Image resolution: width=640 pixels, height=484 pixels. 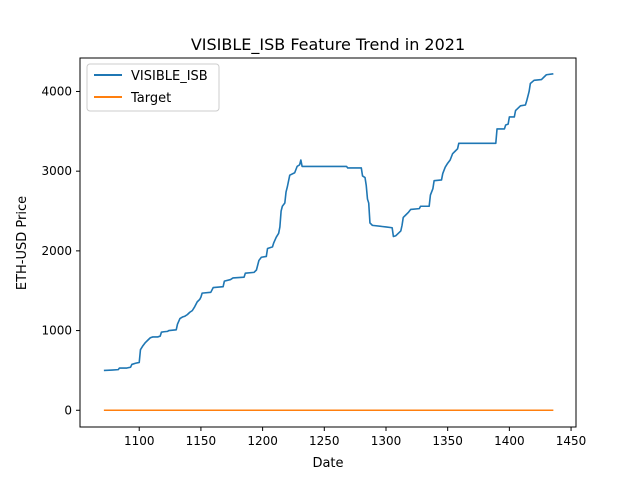 What do you see at coordinates (56, 91) in the screenshot?
I see `y-tick-label: 4000` at bounding box center [56, 91].